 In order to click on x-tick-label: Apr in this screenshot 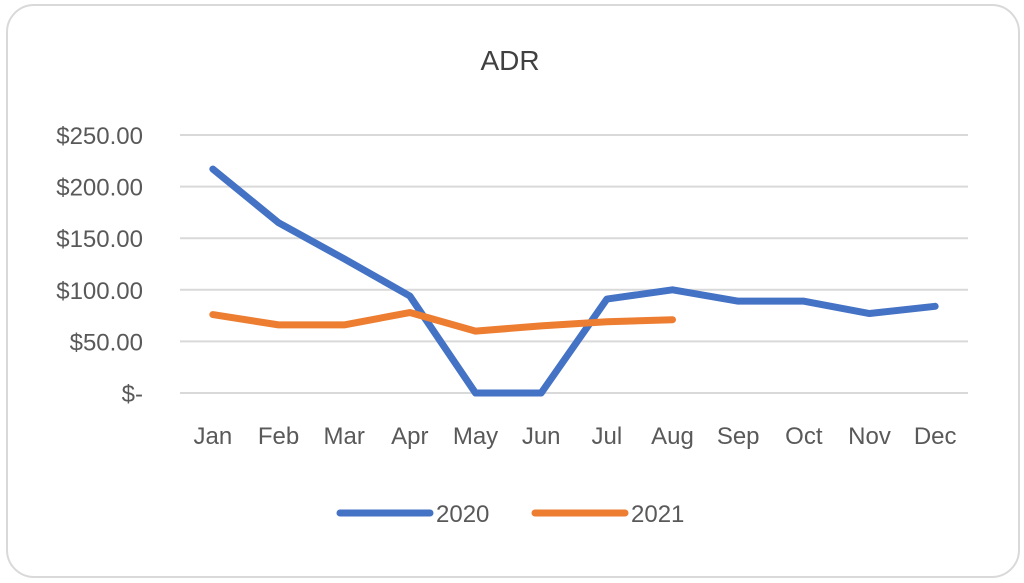, I will do `click(409, 436)`.